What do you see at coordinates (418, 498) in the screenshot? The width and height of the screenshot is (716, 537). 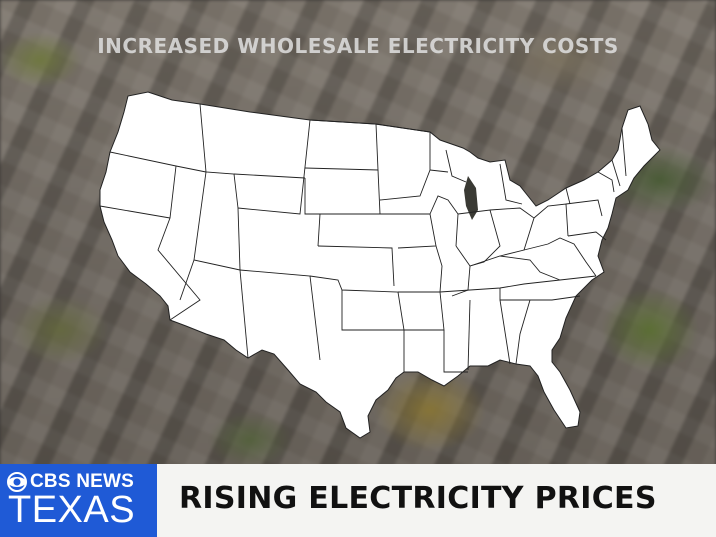 I see `banner-title: RISING ELECTRICITY PRICES` at bounding box center [418, 498].